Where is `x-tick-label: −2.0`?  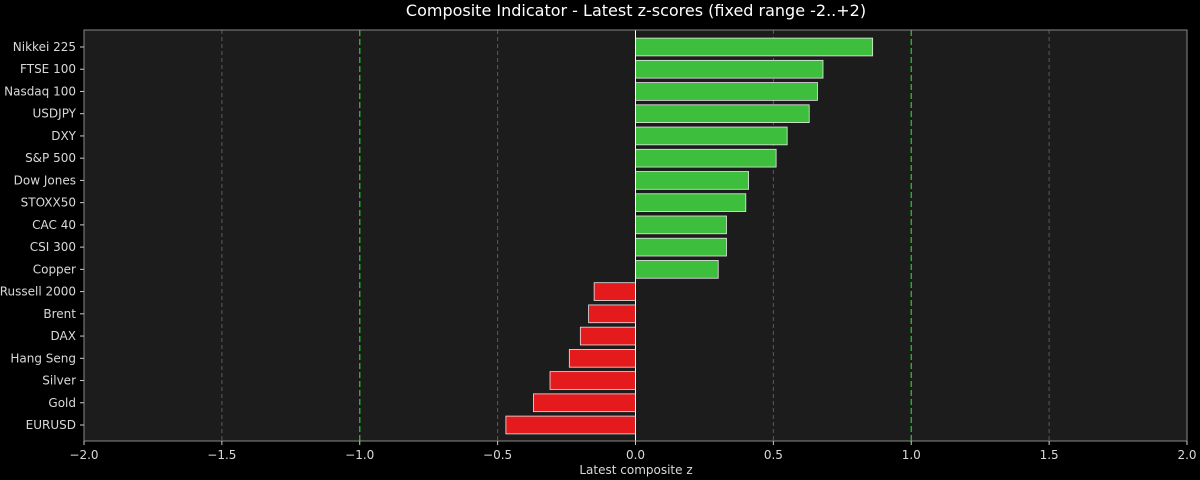 x-tick-label: −2.0 is located at coordinates (83, 455).